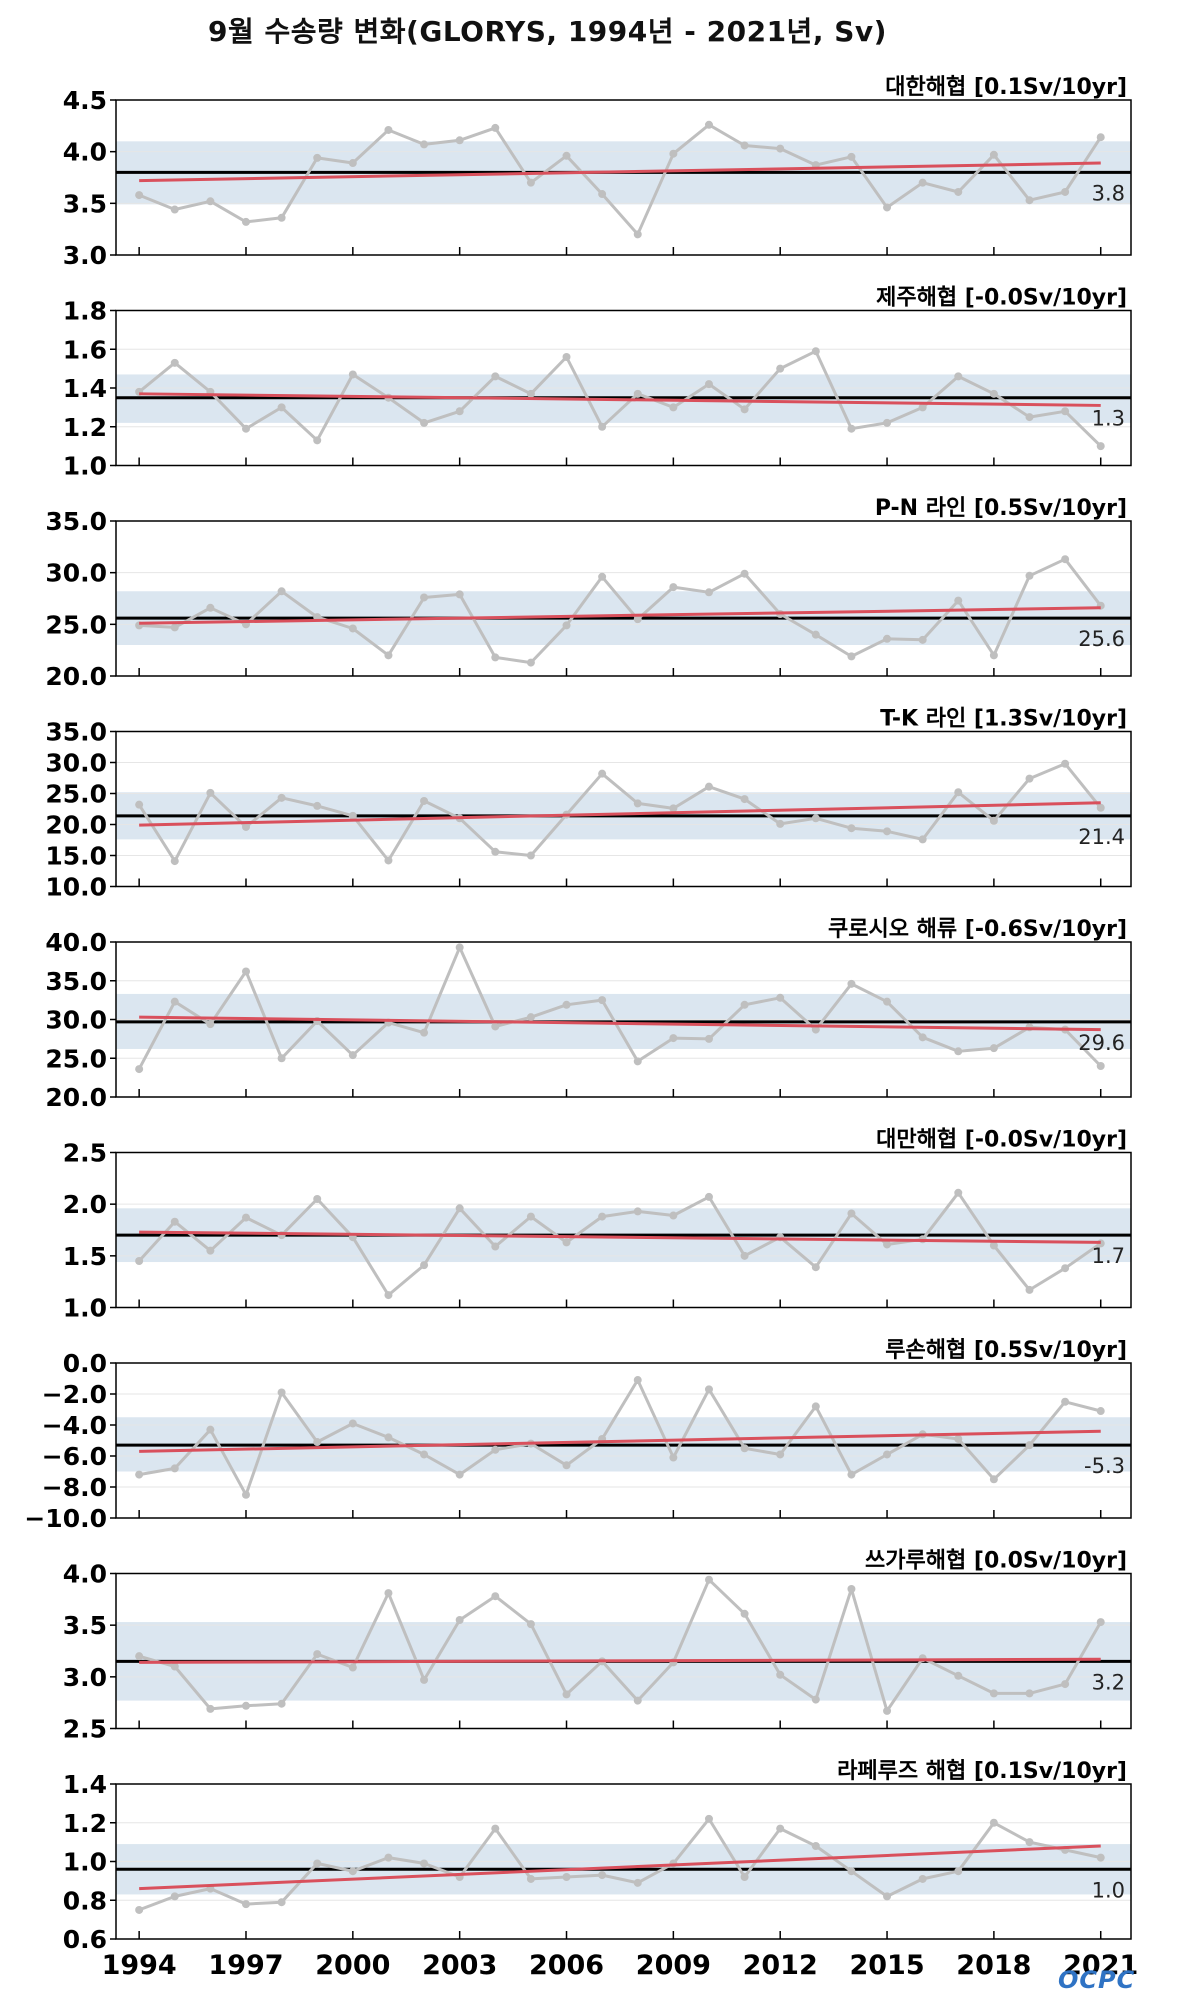  I want to click on y-tick-label: 20.0, so click(76, 825).